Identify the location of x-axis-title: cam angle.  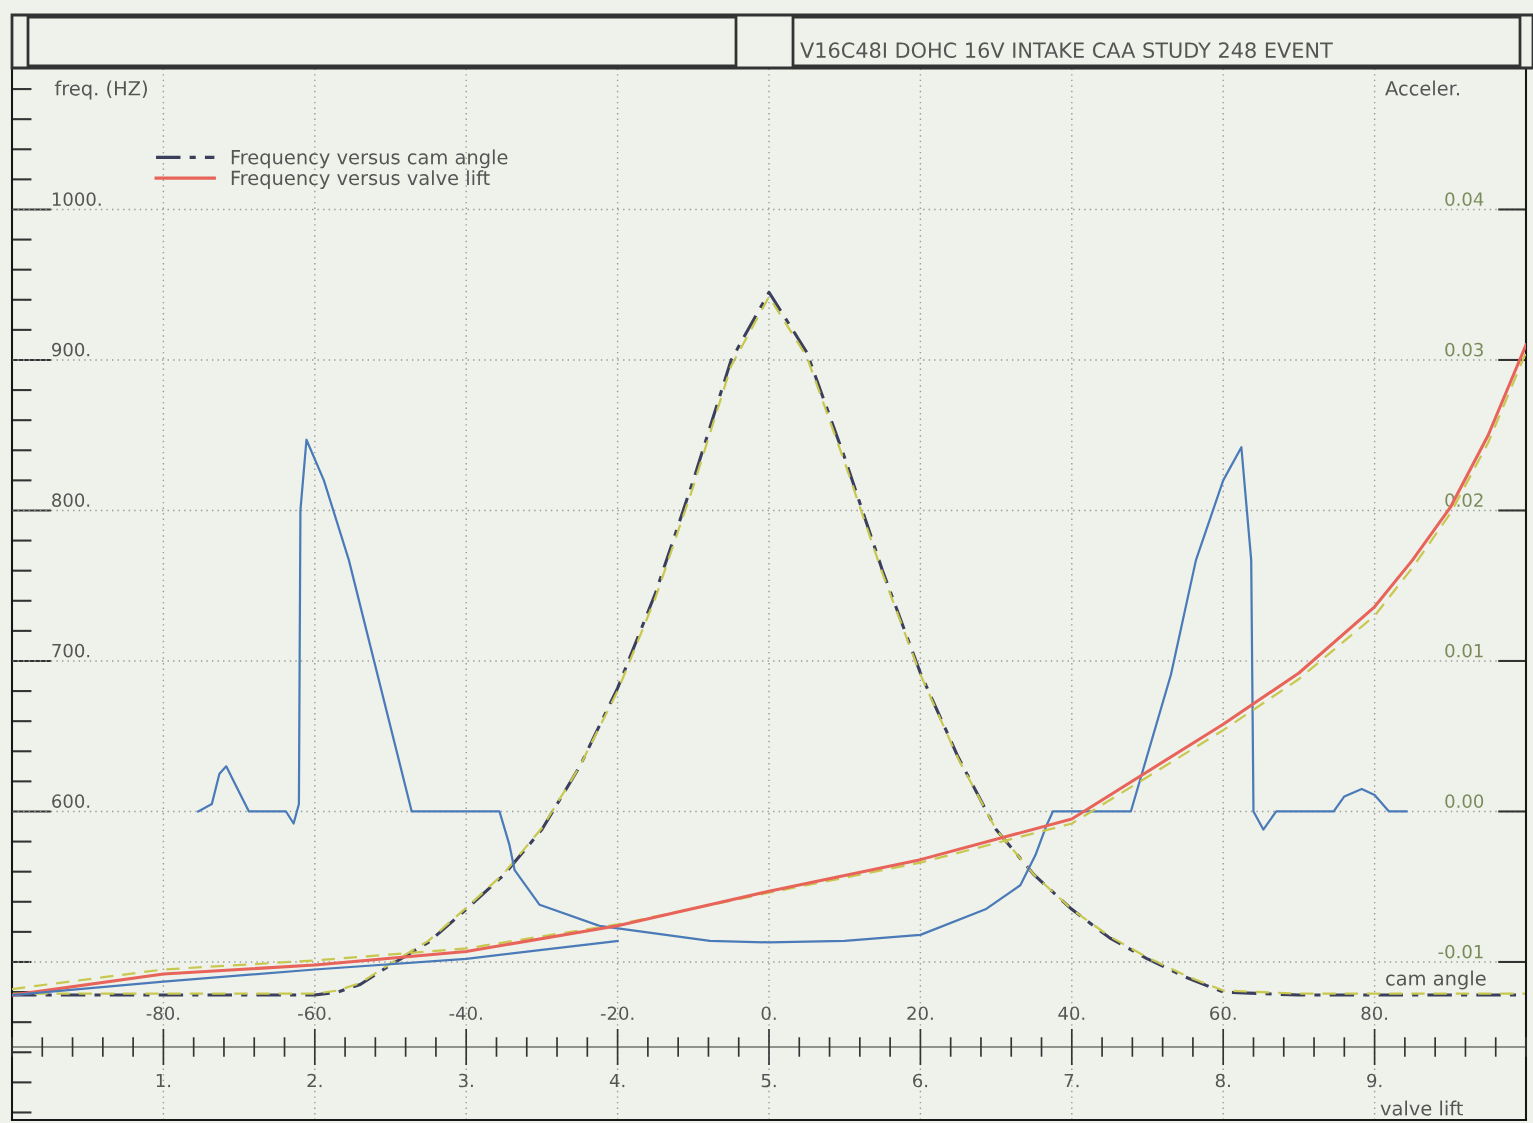
(1436, 980).